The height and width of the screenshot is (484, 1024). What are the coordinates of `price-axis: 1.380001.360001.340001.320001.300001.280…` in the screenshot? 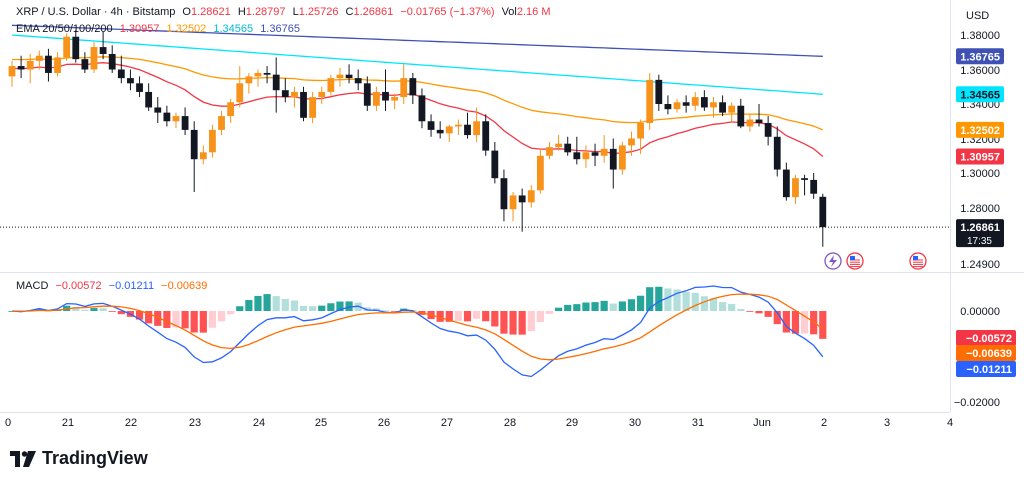 It's located at (980, 150).